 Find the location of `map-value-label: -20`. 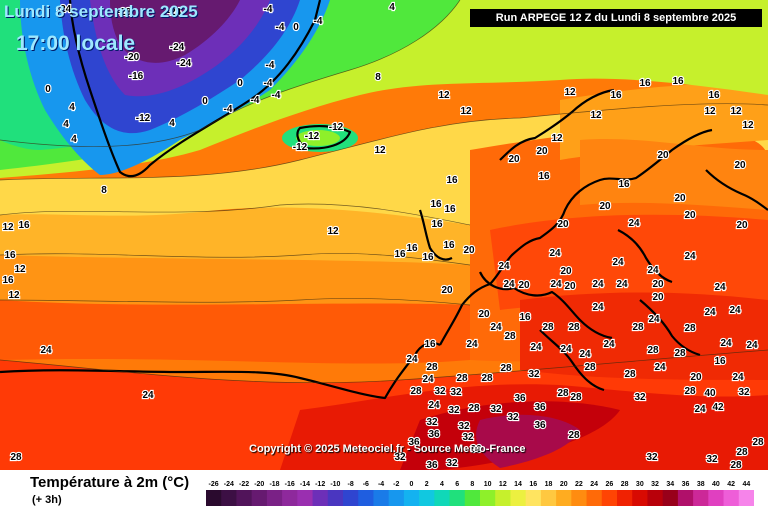

map-value-label: -20 is located at coordinates (132, 57).